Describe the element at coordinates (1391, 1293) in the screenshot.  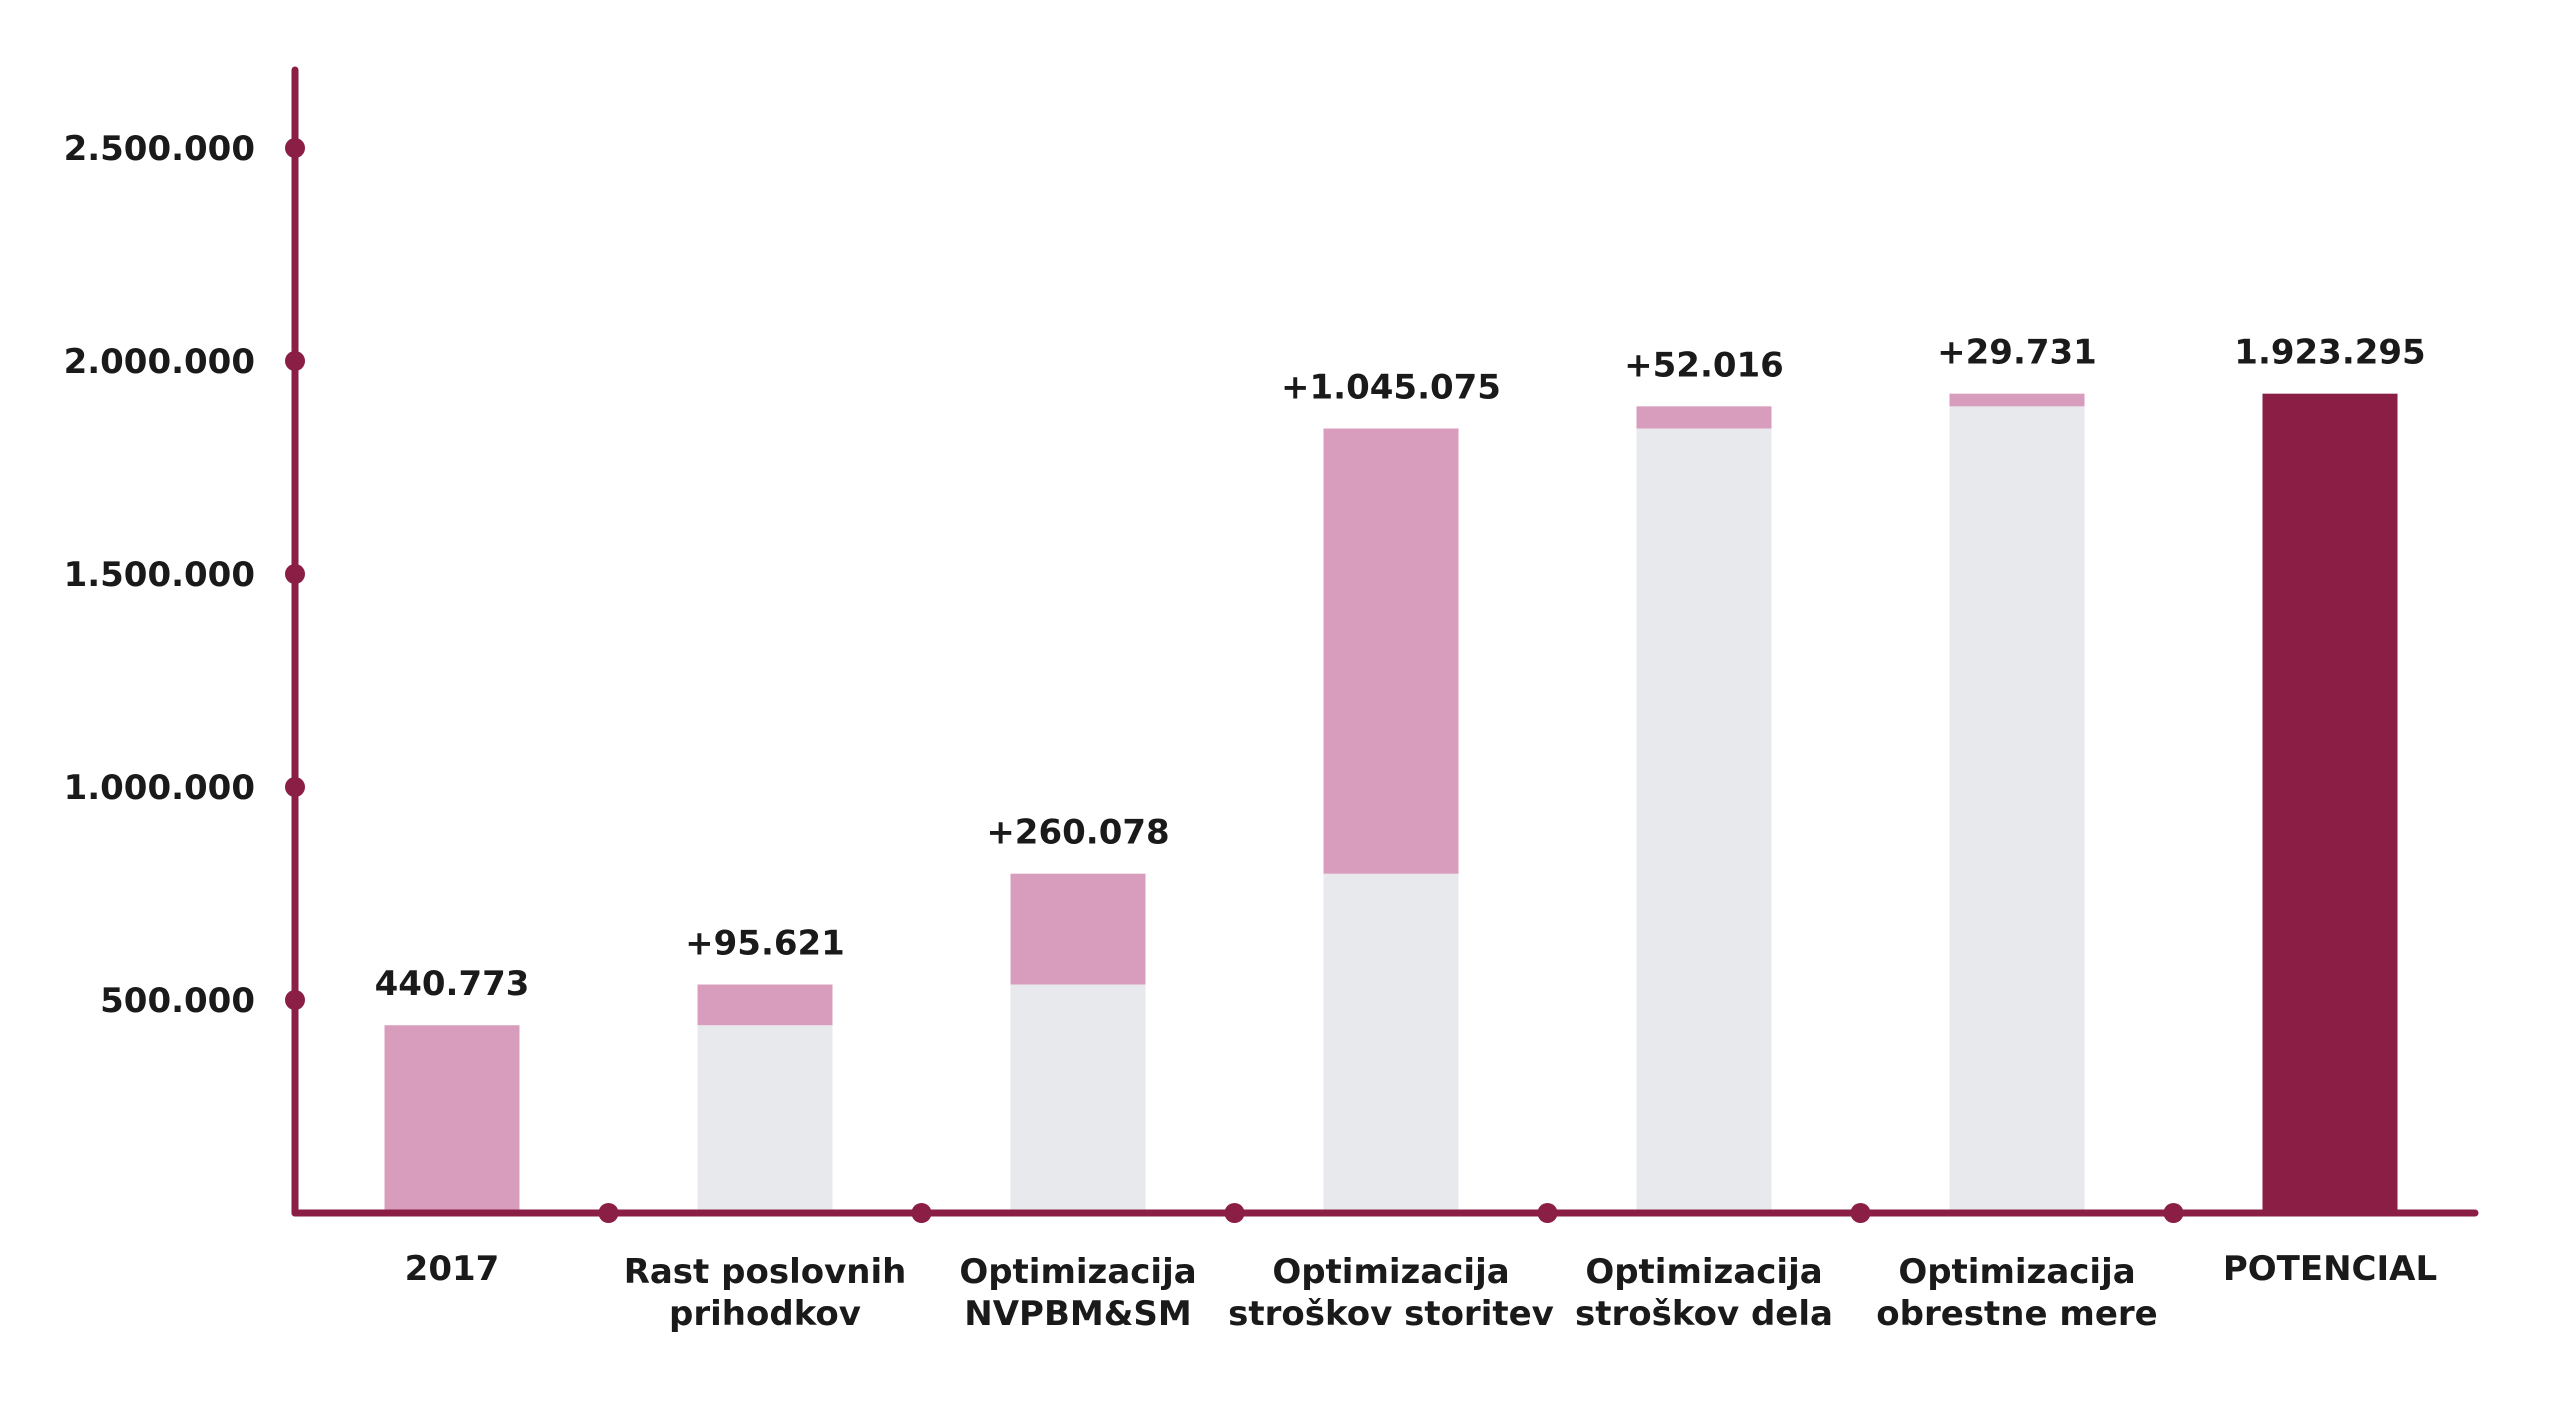
I see `category-label-3: Optimizacija stroškov storitev` at that location.